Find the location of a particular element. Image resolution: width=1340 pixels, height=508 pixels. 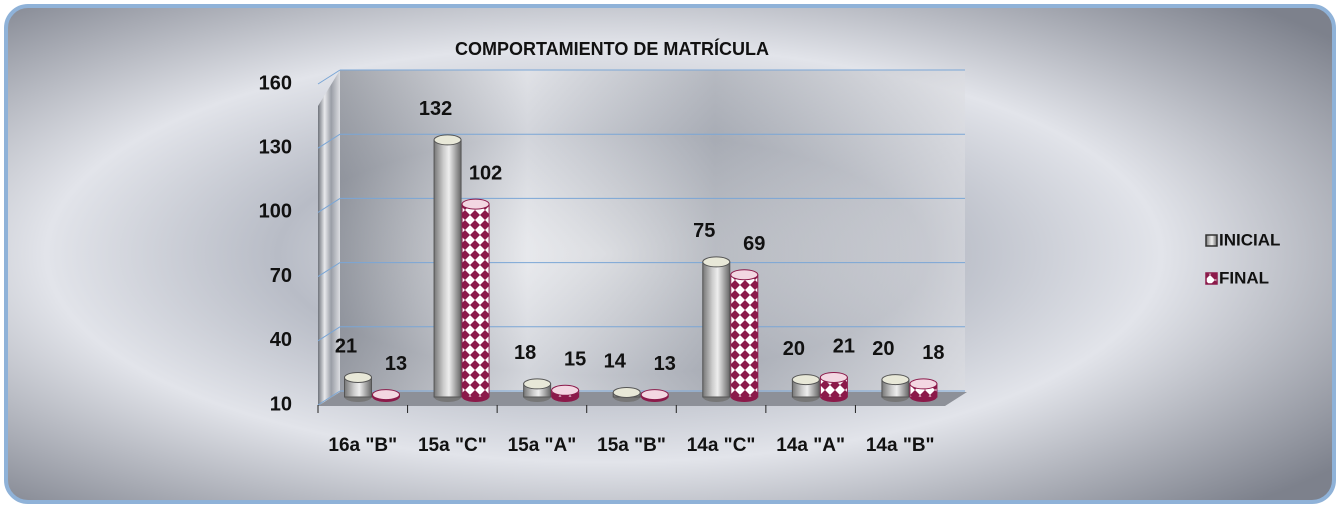

y-tick-label: 40 is located at coordinates (281, 340).